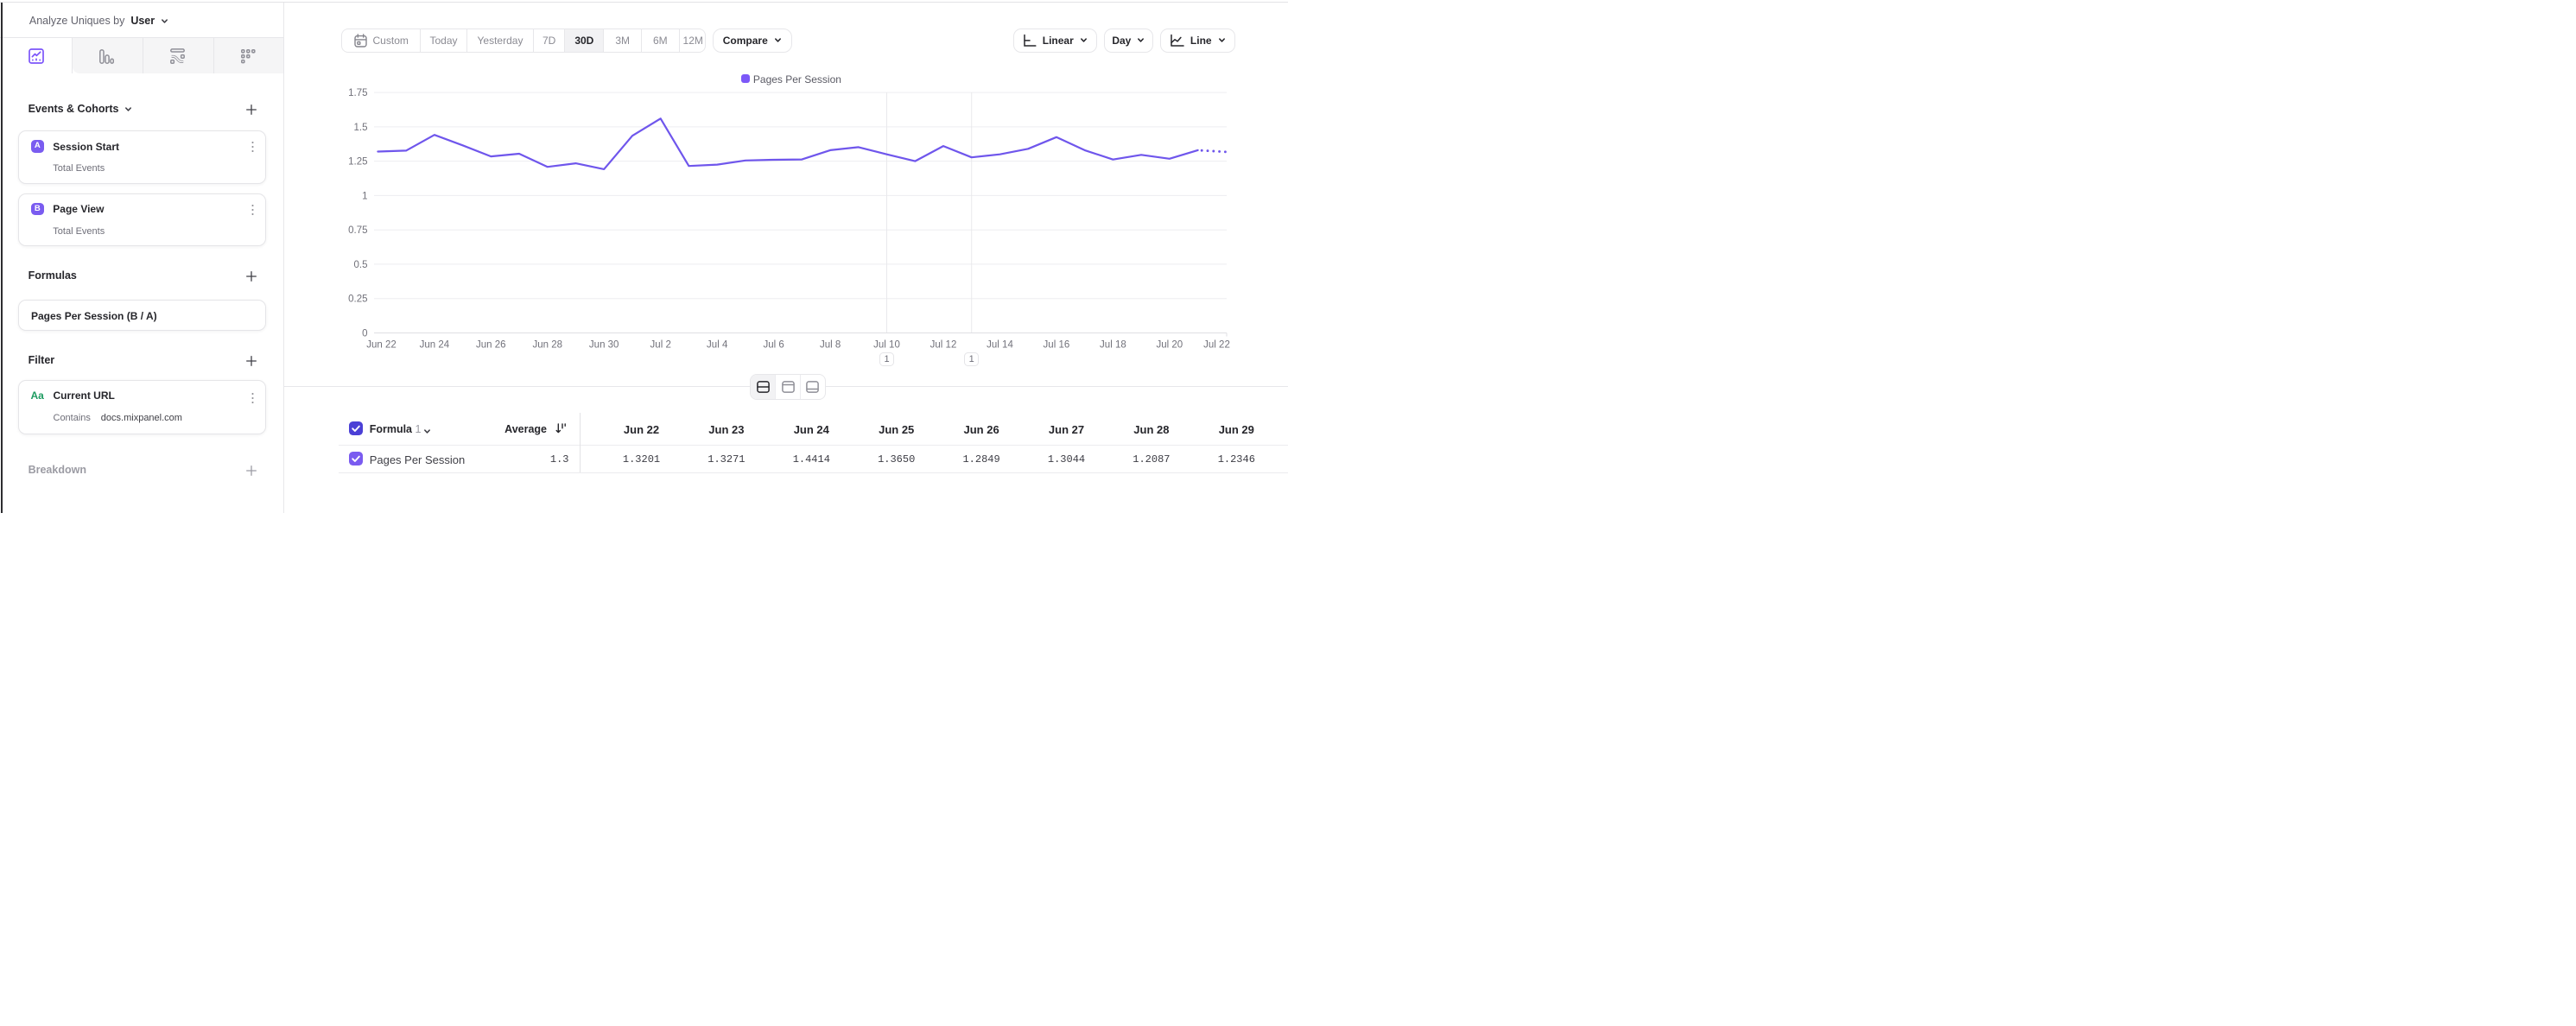  I want to click on svg-text: Jul 22, so click(1216, 346).